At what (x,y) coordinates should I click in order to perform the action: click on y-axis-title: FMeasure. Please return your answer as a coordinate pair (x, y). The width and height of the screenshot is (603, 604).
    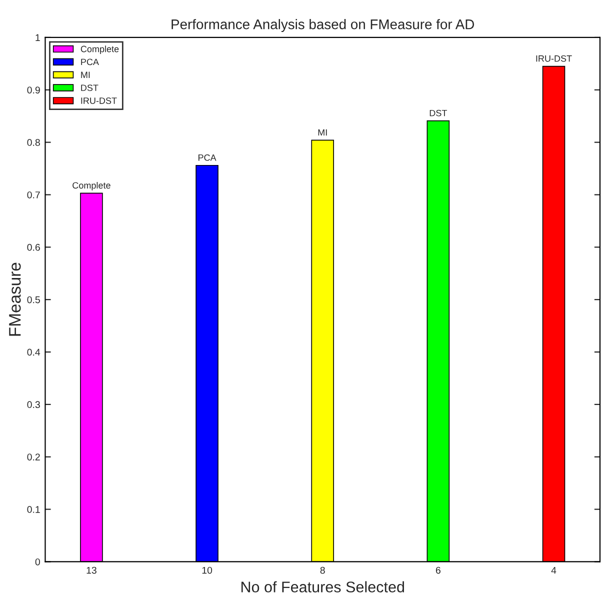
    Looking at the image, I should click on (15, 299).